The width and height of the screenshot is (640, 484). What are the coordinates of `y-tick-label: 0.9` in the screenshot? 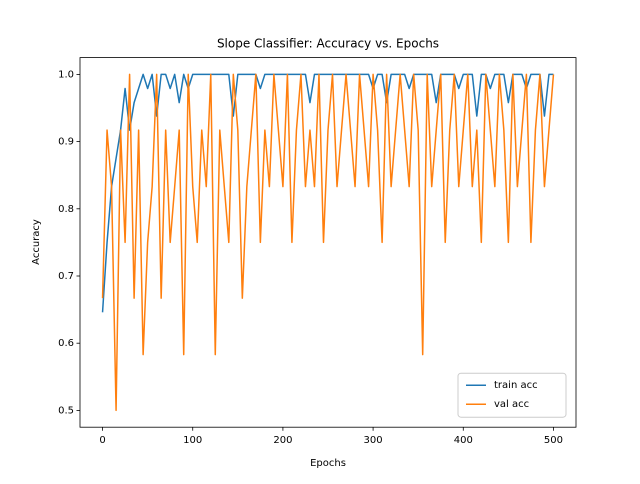 It's located at (66, 142).